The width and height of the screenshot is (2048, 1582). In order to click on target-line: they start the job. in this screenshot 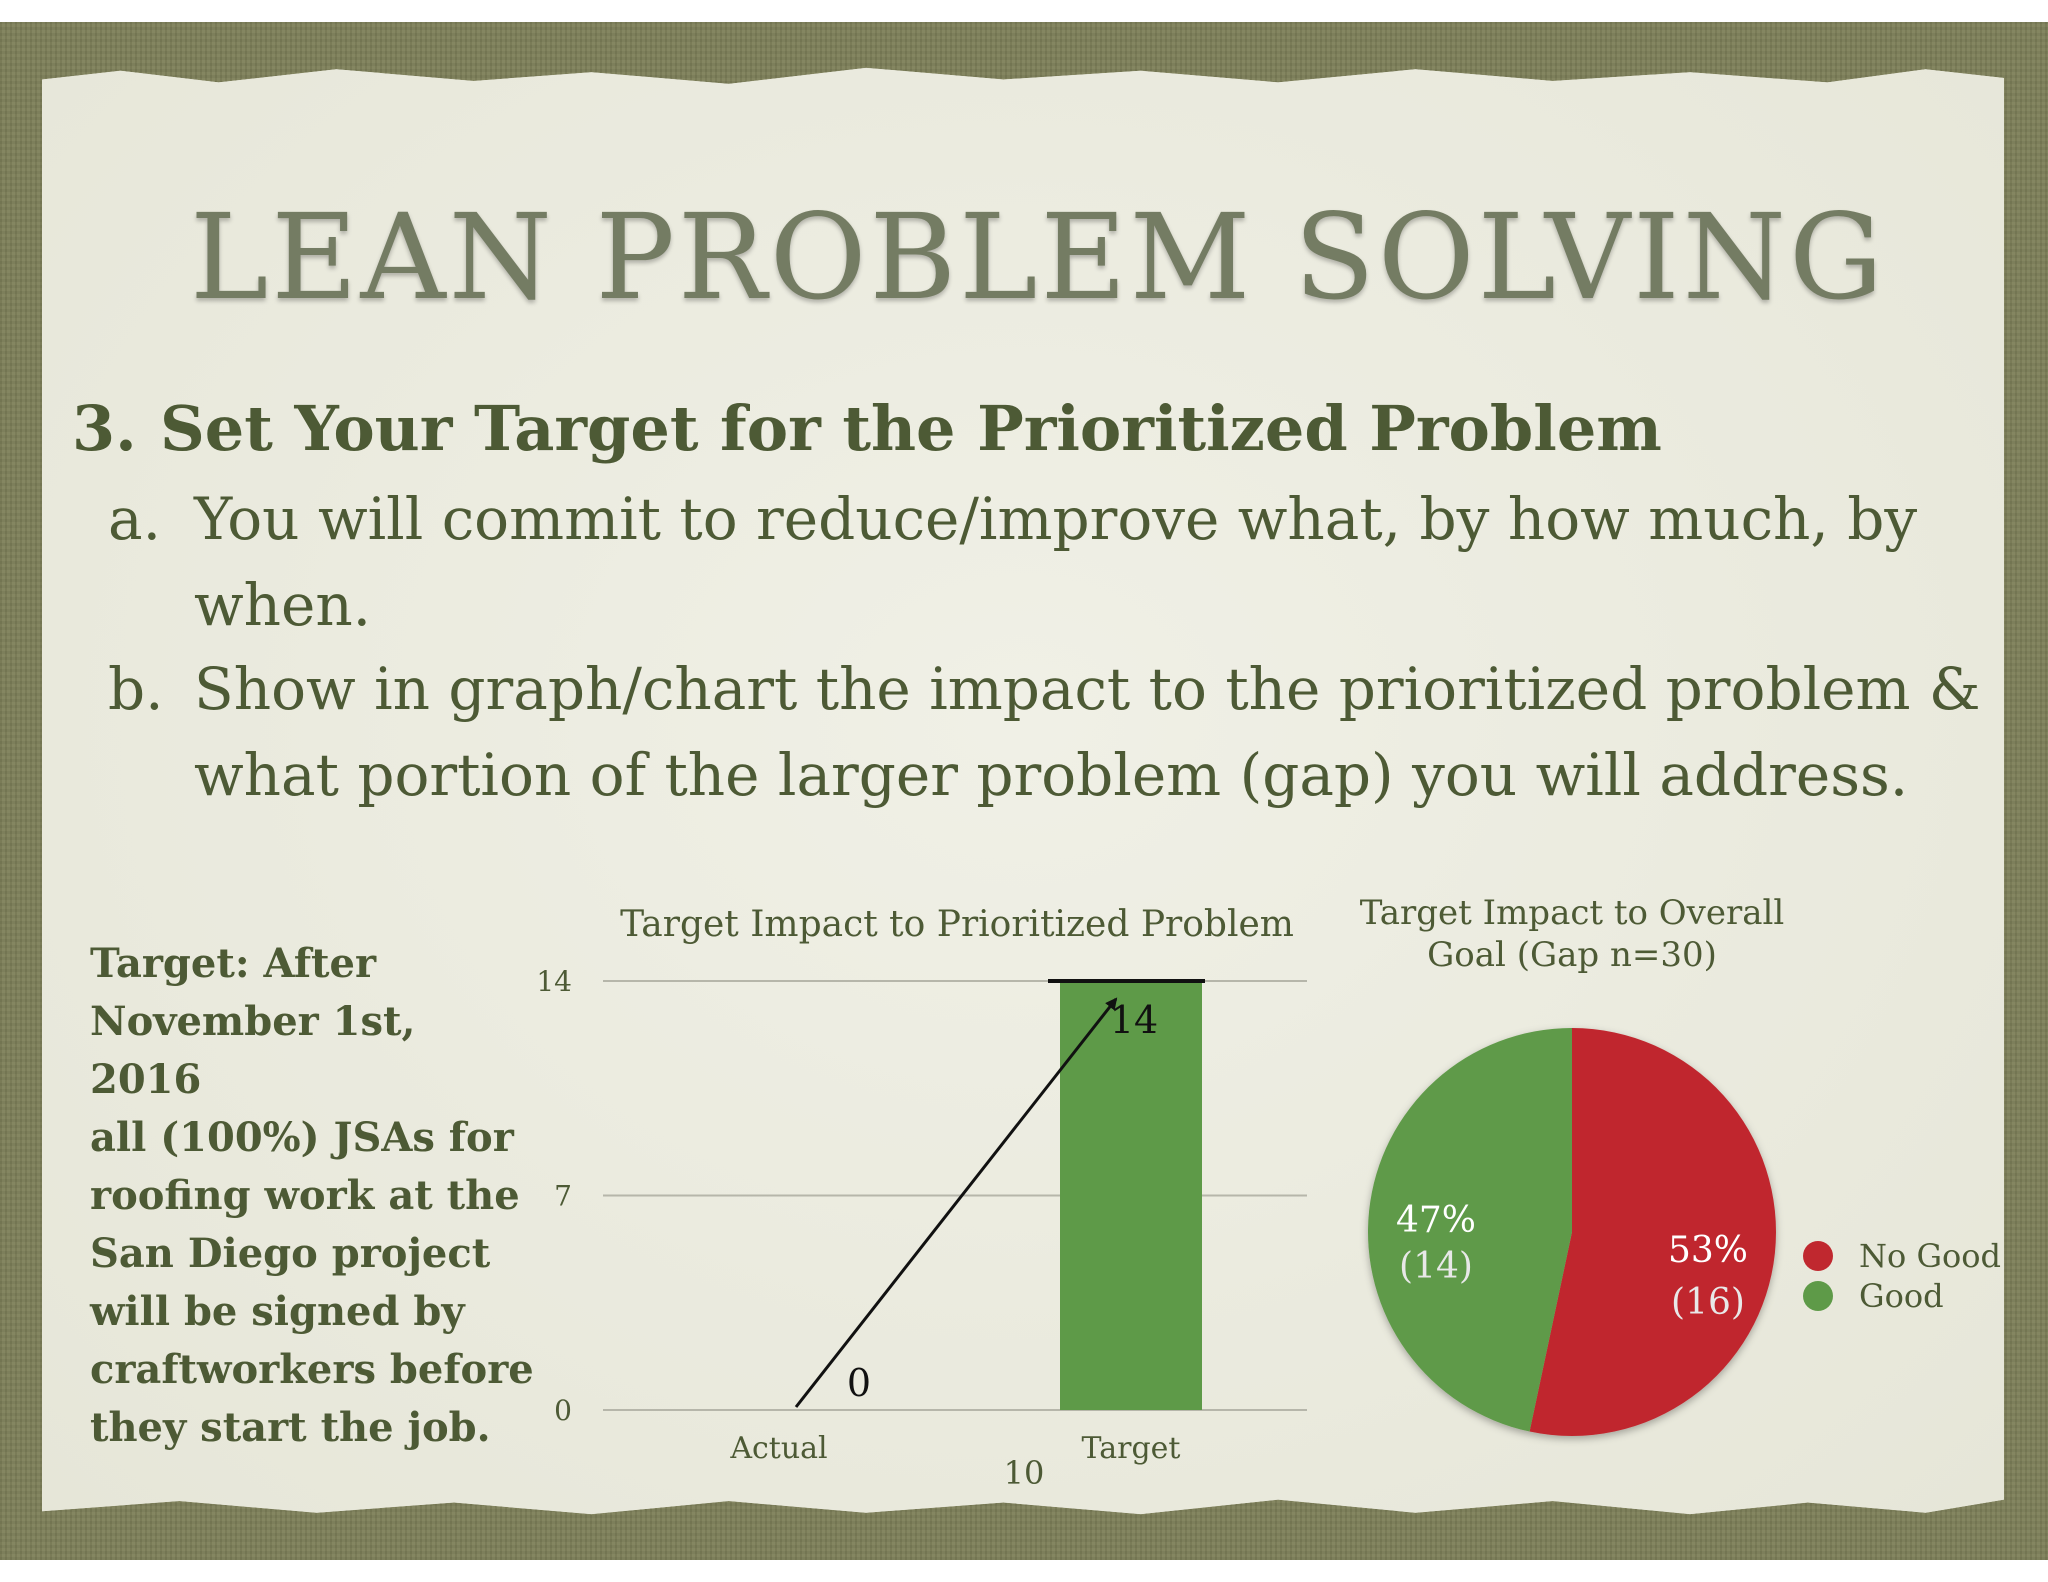, I will do `click(290, 1427)`.